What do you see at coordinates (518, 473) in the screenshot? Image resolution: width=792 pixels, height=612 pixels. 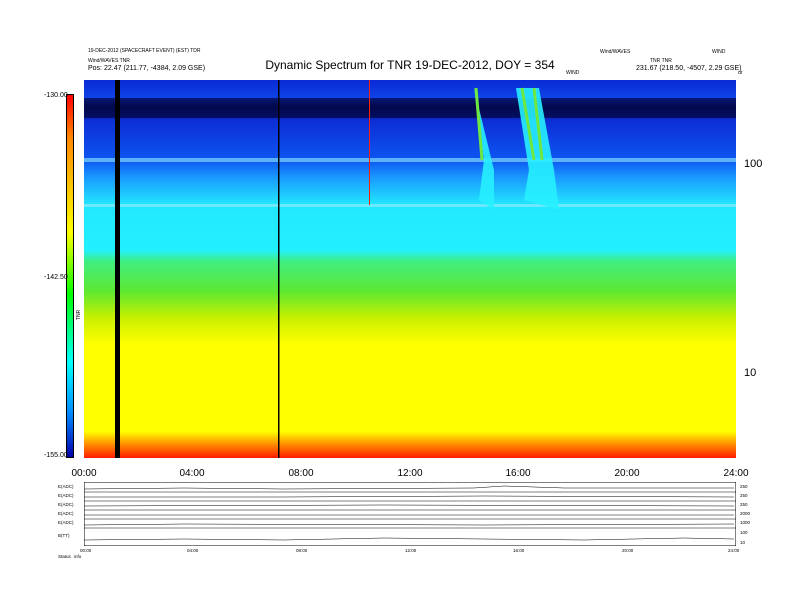 I see `x-tick-16: 16:00` at bounding box center [518, 473].